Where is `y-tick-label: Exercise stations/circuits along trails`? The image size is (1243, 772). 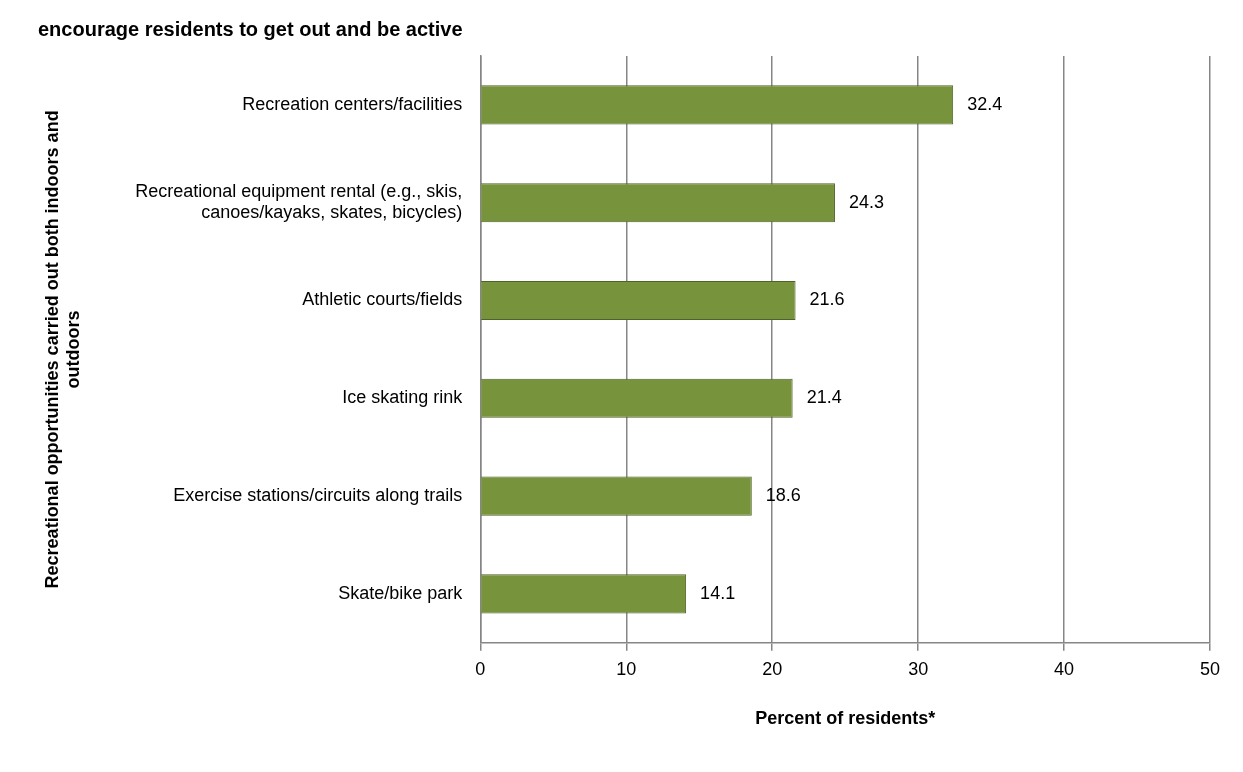
y-tick-label: Exercise stations/circuits along trails is located at coordinates (318, 495).